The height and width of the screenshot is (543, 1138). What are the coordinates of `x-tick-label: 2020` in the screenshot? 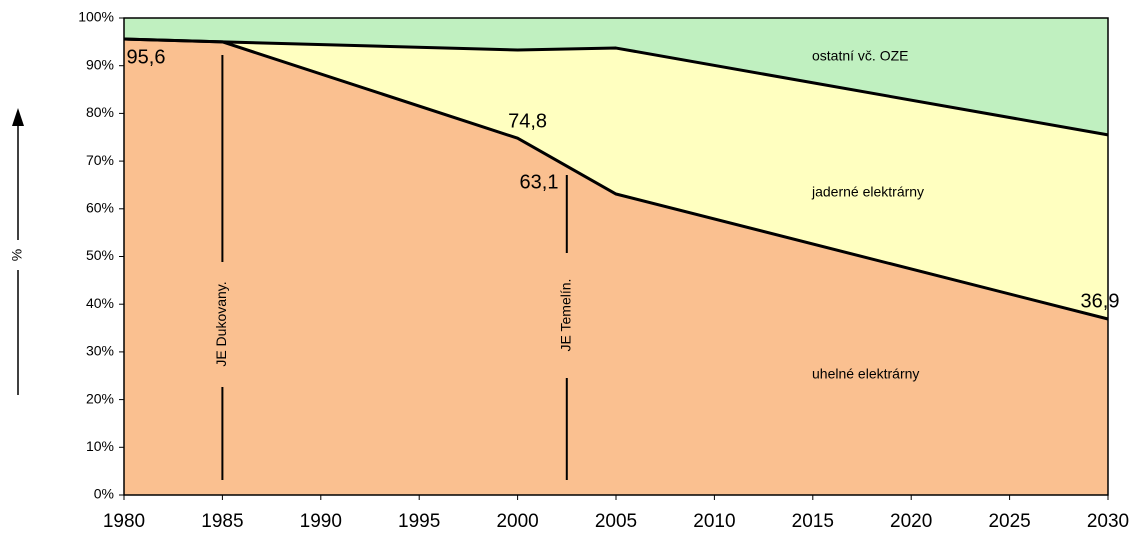 It's located at (911, 521).